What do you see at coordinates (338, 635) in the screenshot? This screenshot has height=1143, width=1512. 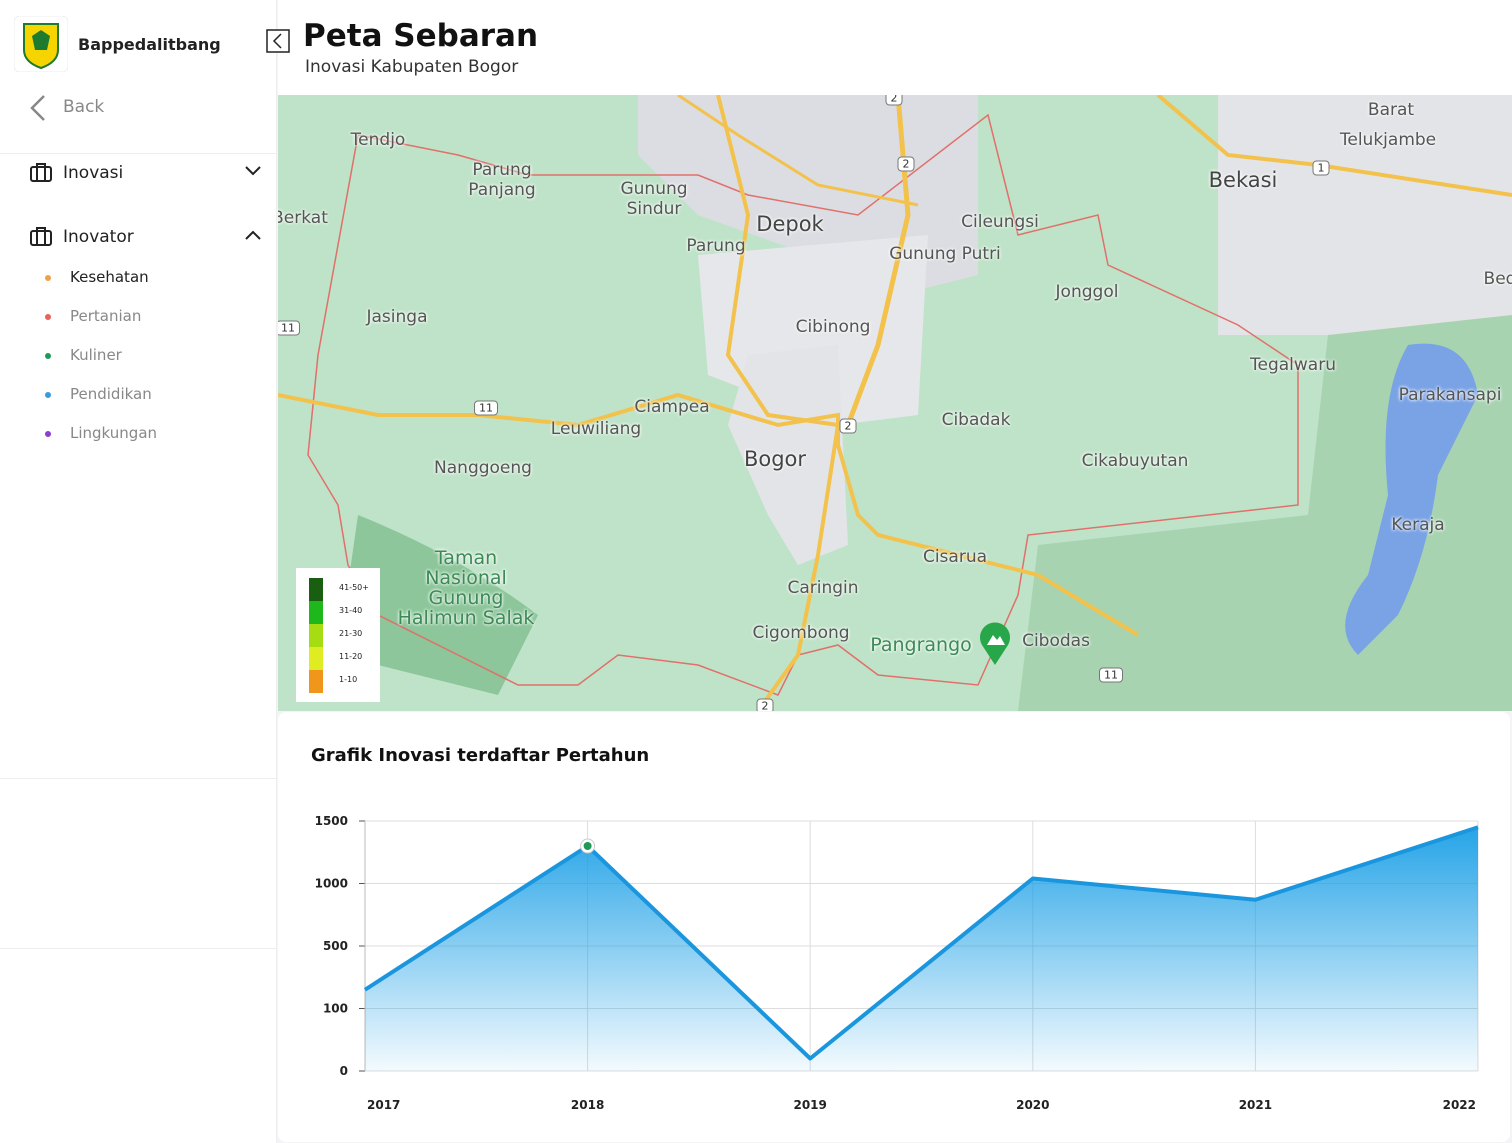 I see `map-legend: 41-50+ 31-40 21-30 11-20 1-10` at bounding box center [338, 635].